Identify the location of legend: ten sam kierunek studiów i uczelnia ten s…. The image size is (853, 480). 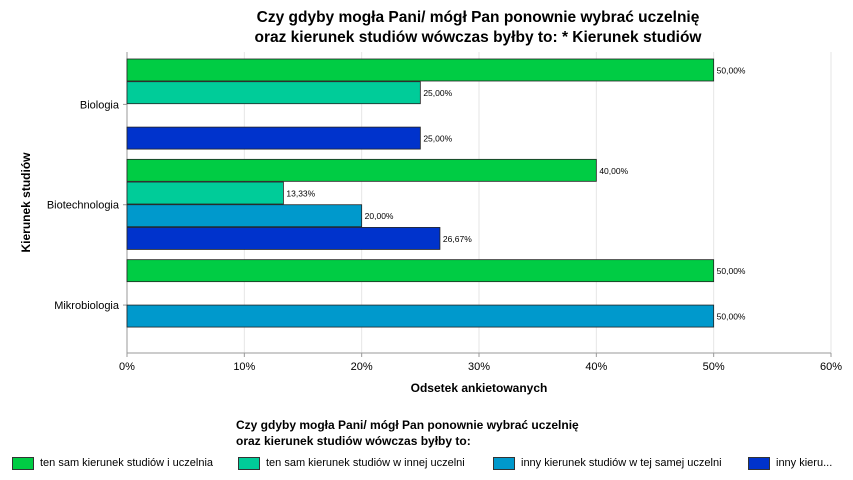
(427, 464).